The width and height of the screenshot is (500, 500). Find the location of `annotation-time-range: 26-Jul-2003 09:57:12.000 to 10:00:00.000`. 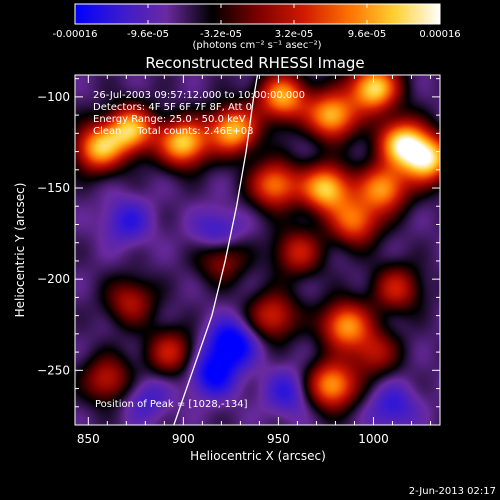

annotation-time-range: 26-Jul-2003 09:57:12.000 to 10:00:00.000 is located at coordinates (199, 95).